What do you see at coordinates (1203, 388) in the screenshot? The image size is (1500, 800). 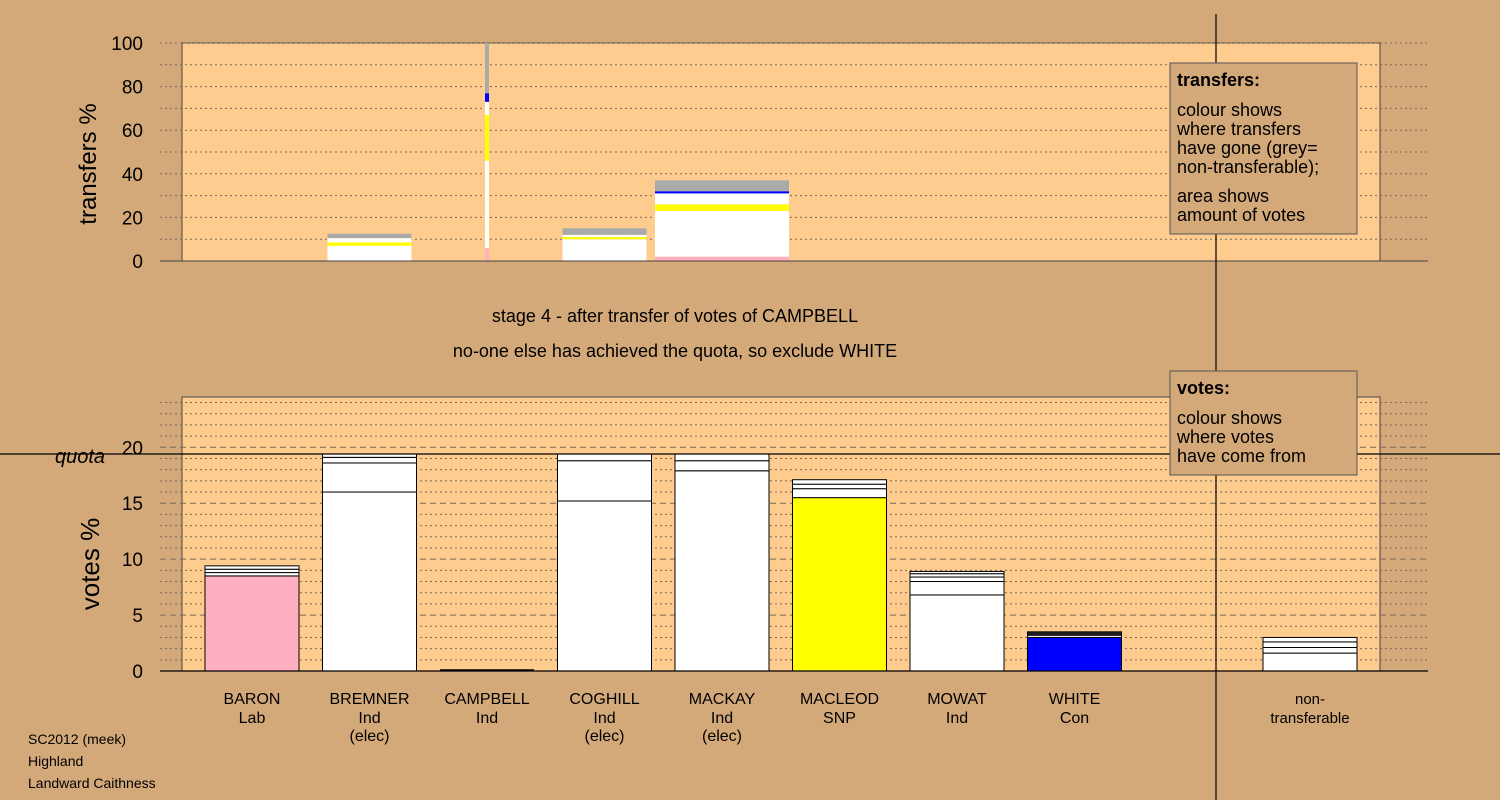 I see `votes-legend-title: votes:` at bounding box center [1203, 388].